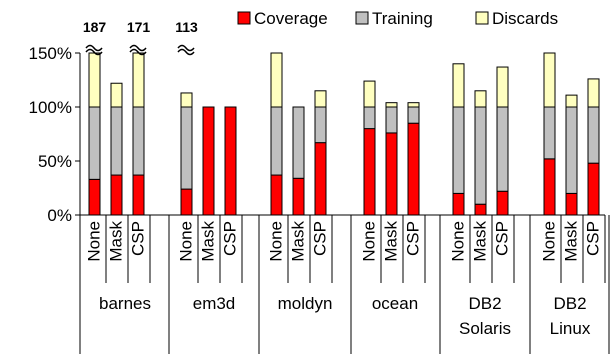  What do you see at coordinates (186, 27) in the screenshot?
I see `overflow-value-label: 113` at bounding box center [186, 27].